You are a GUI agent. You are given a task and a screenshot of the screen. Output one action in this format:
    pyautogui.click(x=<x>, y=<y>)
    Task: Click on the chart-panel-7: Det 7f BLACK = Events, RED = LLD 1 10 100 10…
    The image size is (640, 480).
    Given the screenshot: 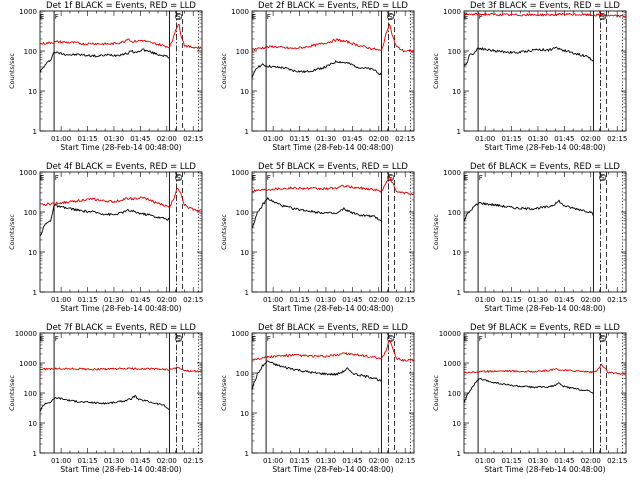 What is the action you would take?
    pyautogui.click(x=105, y=398)
    